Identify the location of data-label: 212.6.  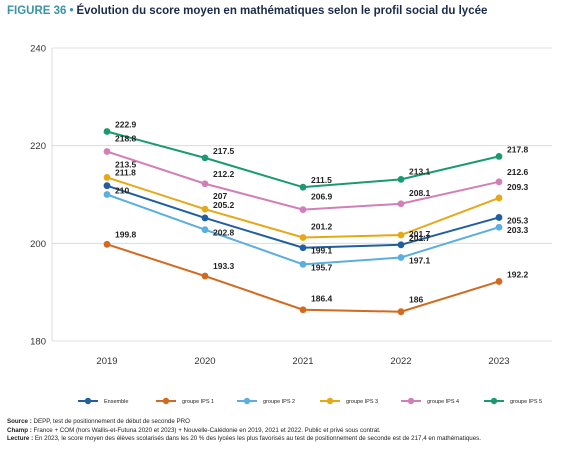
(518, 172).